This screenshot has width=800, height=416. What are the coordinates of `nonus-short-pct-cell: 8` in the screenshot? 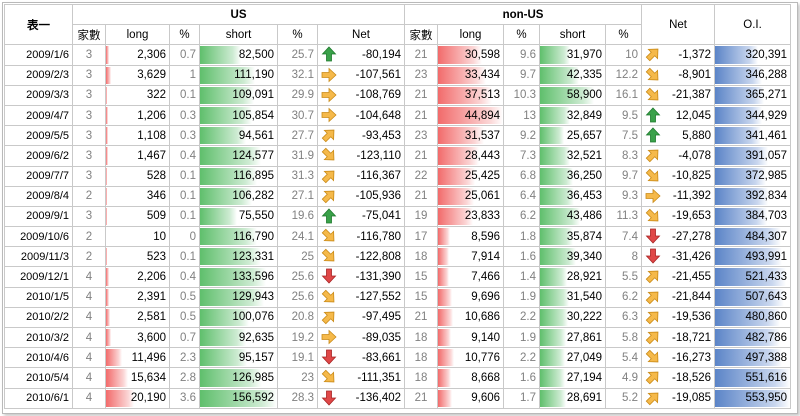 It's located at (624, 257).